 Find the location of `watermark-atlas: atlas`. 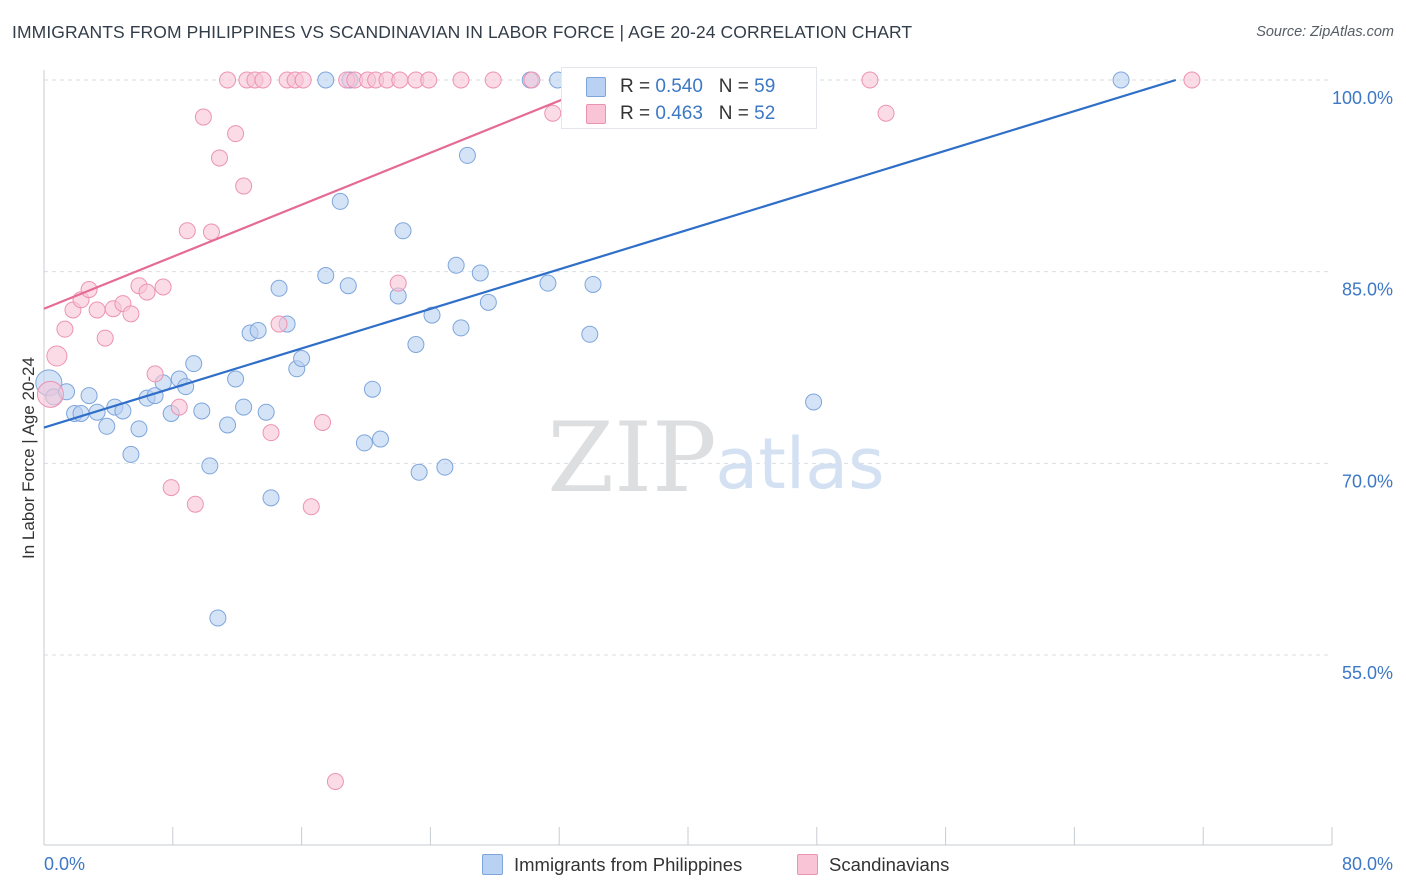

watermark-atlas: atlas is located at coordinates (799, 464).